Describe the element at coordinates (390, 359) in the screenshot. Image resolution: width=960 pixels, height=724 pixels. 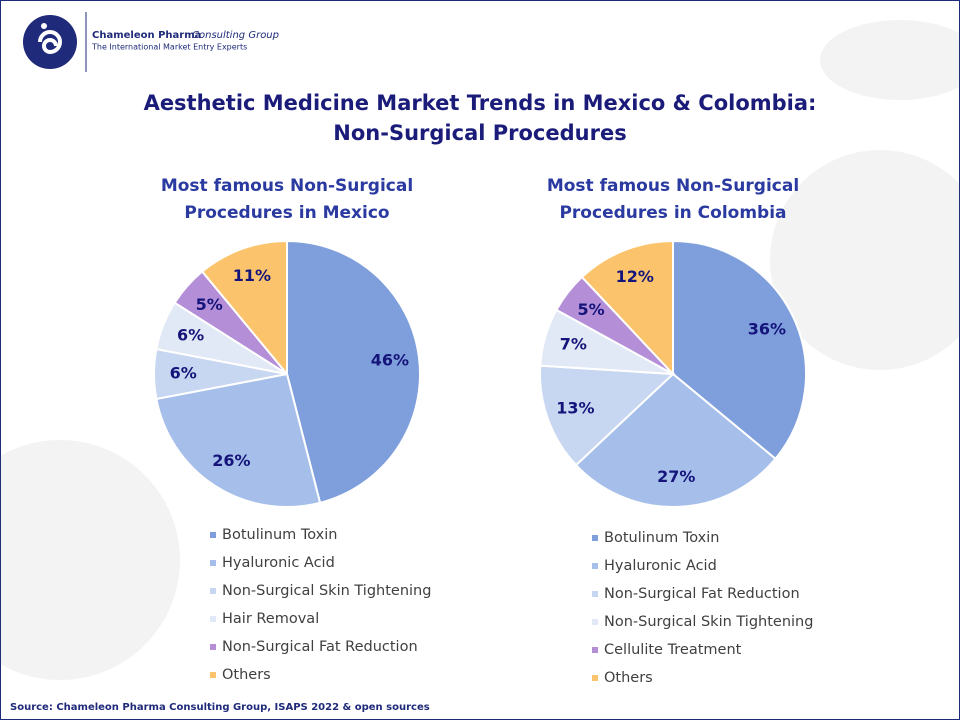
I see `data-label: 46%` at that location.